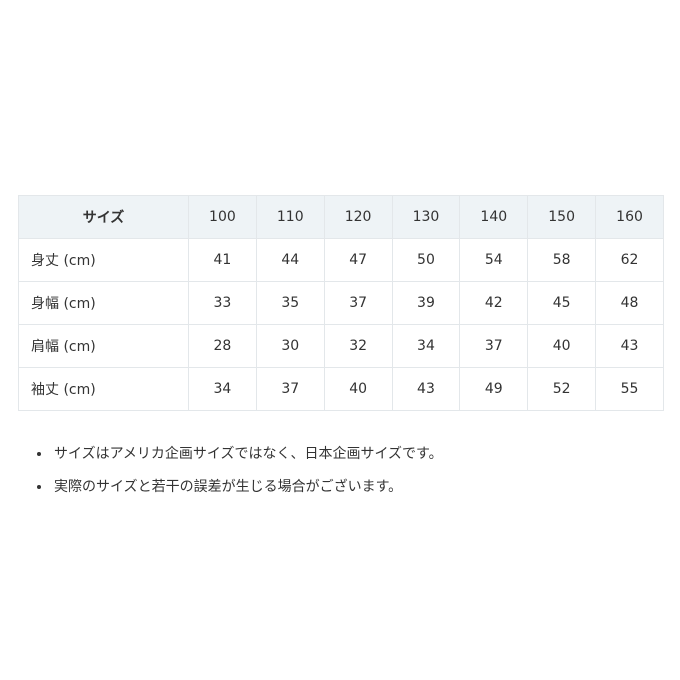 This screenshot has width=680, height=680. I want to click on table-cell: 30, so click(290, 346).